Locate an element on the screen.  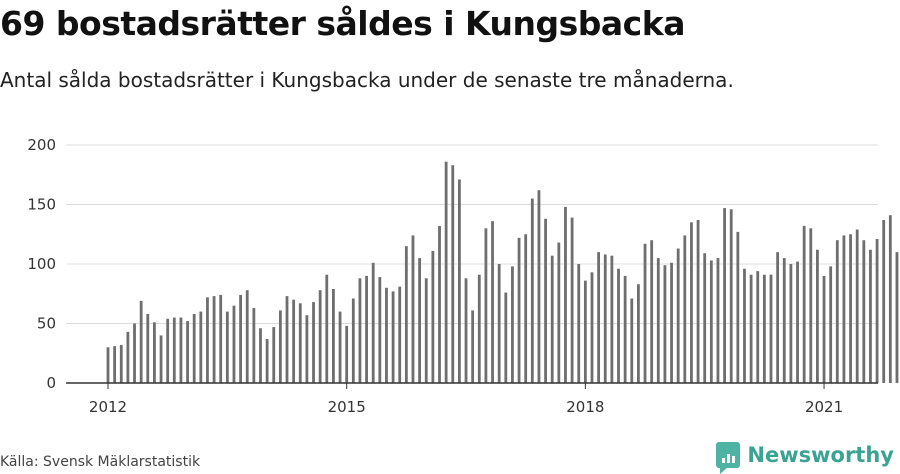
y-tick-label: 150 is located at coordinates (41, 205).